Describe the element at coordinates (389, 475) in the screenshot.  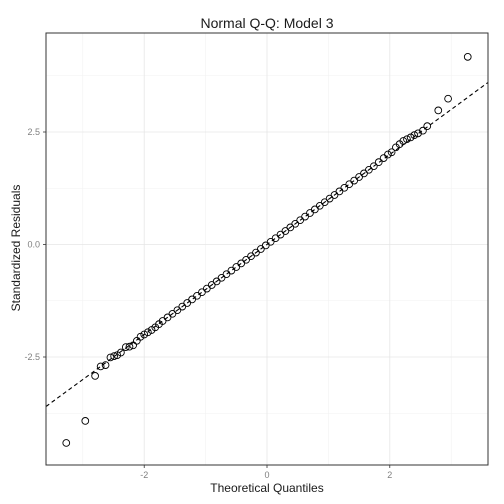
I see `x-tick-label: 2` at that location.